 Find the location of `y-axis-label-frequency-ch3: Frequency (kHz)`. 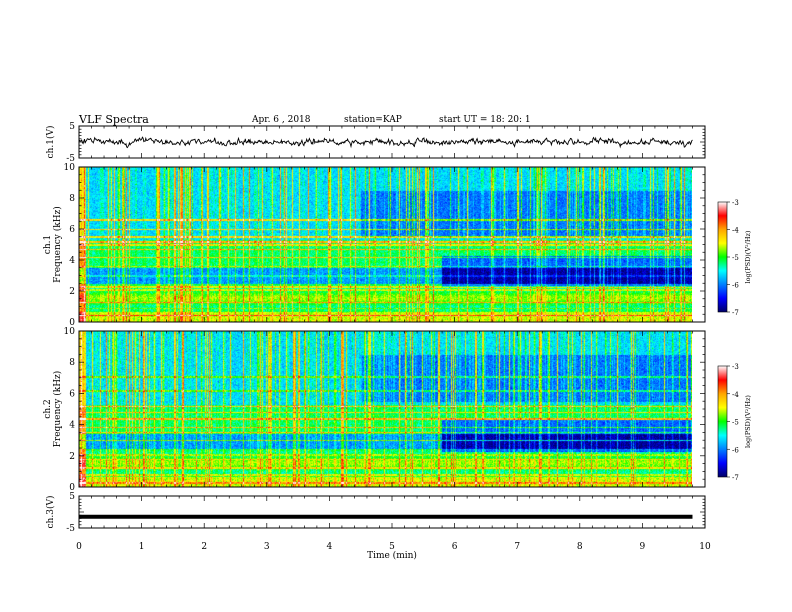

y-axis-label-frequency-ch3: Frequency (kHz) is located at coordinates (57, 409).